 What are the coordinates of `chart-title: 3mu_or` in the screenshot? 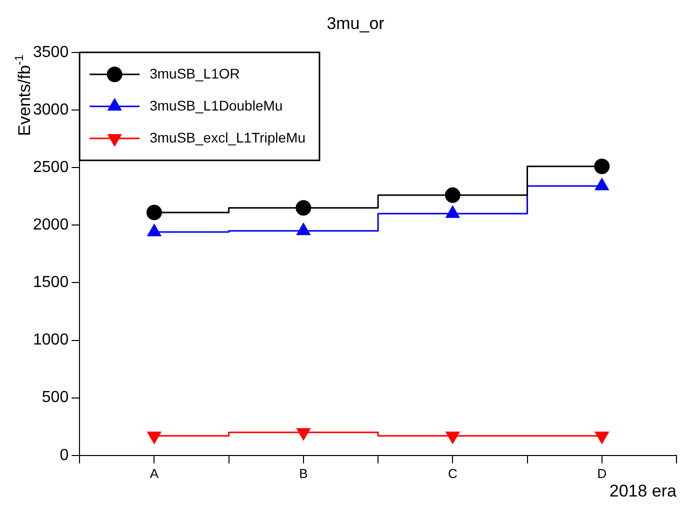 It's located at (355, 23).